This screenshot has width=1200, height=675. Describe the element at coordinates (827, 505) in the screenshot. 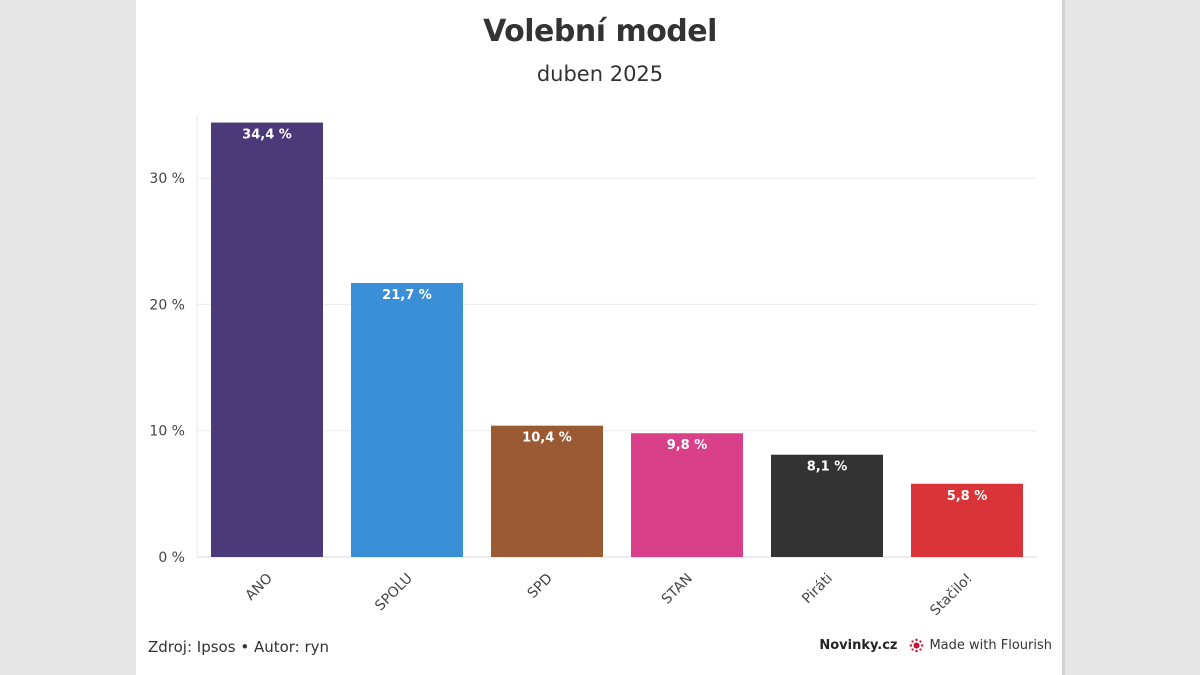

I see `bar-pir-ti` at that location.